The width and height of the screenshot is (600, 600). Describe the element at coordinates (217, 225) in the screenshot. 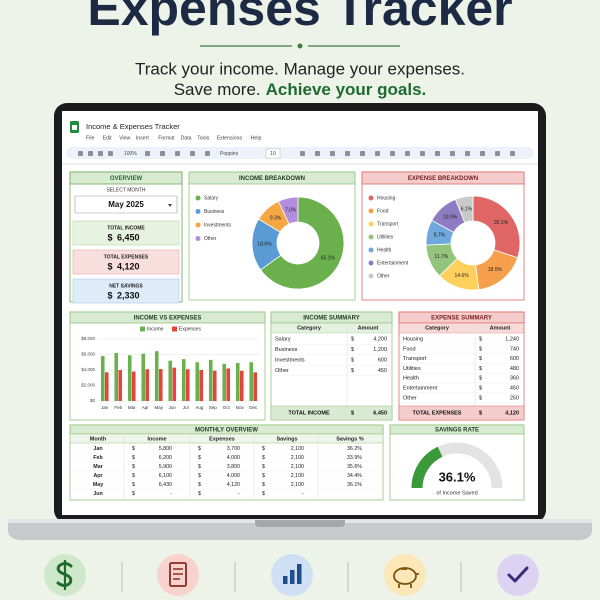

I see `legend-label: Investments` at that location.